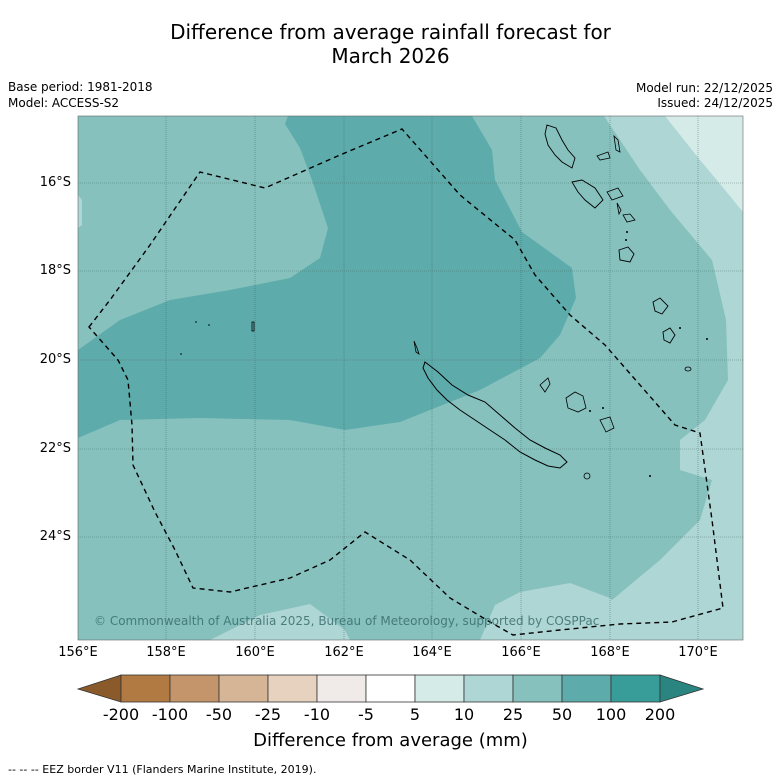 Image resolution: width=781 pixels, height=781 pixels. What do you see at coordinates (121, 714) in the screenshot?
I see `colorbar-tick: -200` at bounding box center [121, 714].